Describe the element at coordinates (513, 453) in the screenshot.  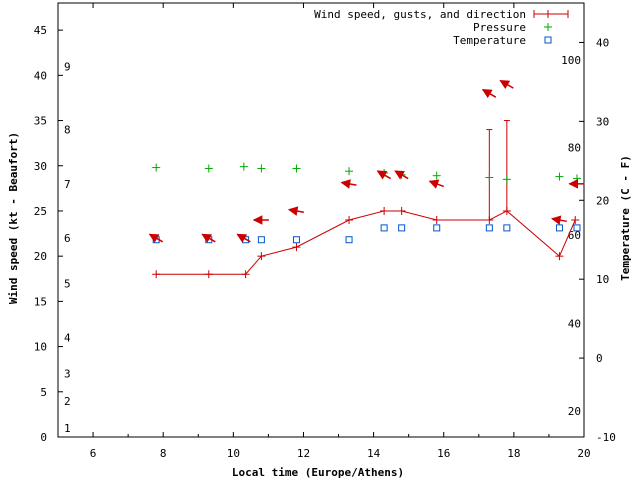
I see `x-tick-label: 18` at that location.